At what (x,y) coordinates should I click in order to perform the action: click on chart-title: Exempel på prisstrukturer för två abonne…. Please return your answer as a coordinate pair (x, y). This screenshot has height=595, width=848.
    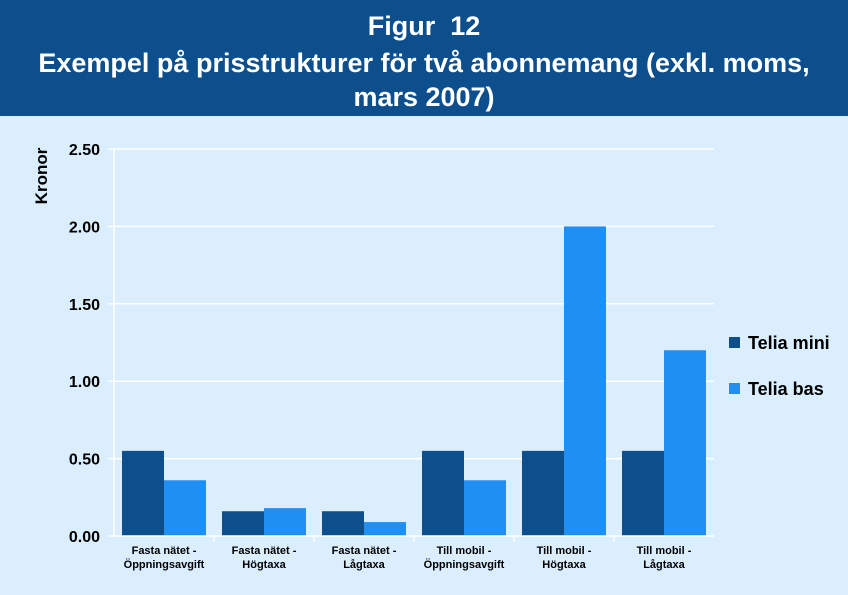
    Looking at the image, I should click on (424, 80).